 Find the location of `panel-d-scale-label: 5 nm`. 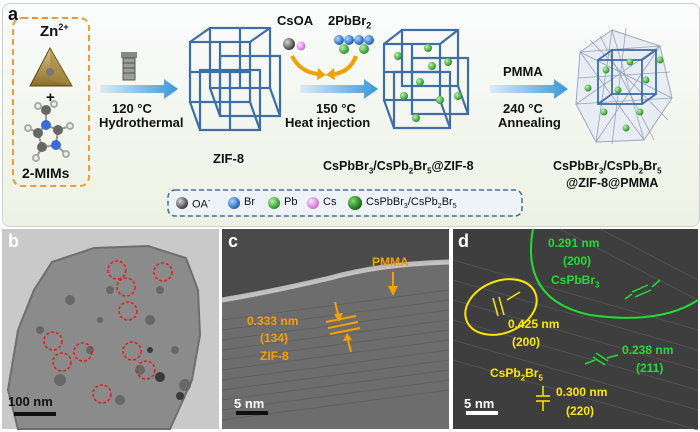

panel-d-scale-label: 5 nm is located at coordinates (479, 403).